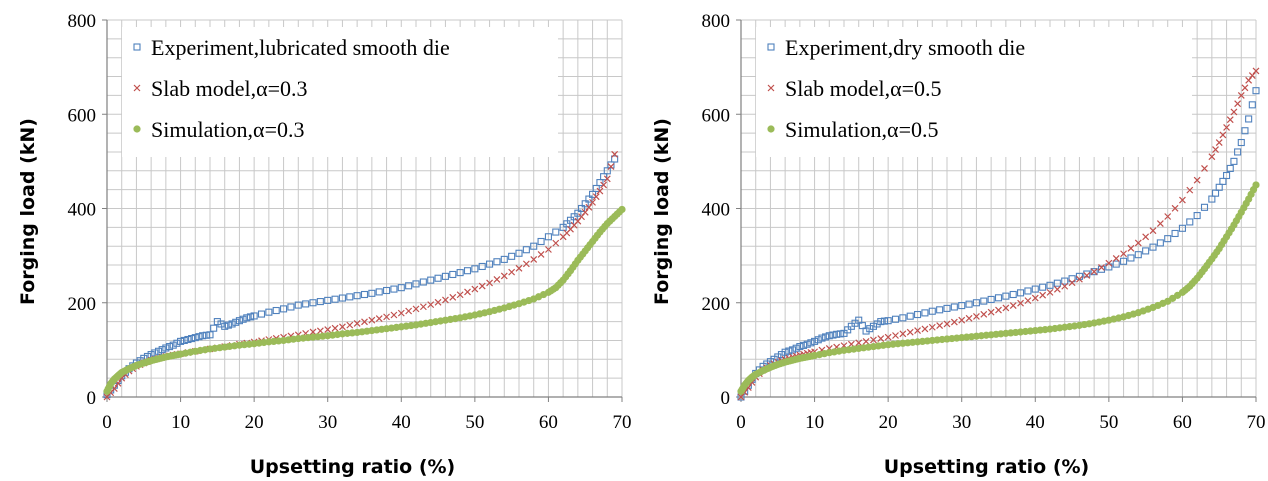 This screenshot has height=481, width=1268. Describe the element at coordinates (82, 210) in the screenshot. I see `y-tick-label: 400` at that location.